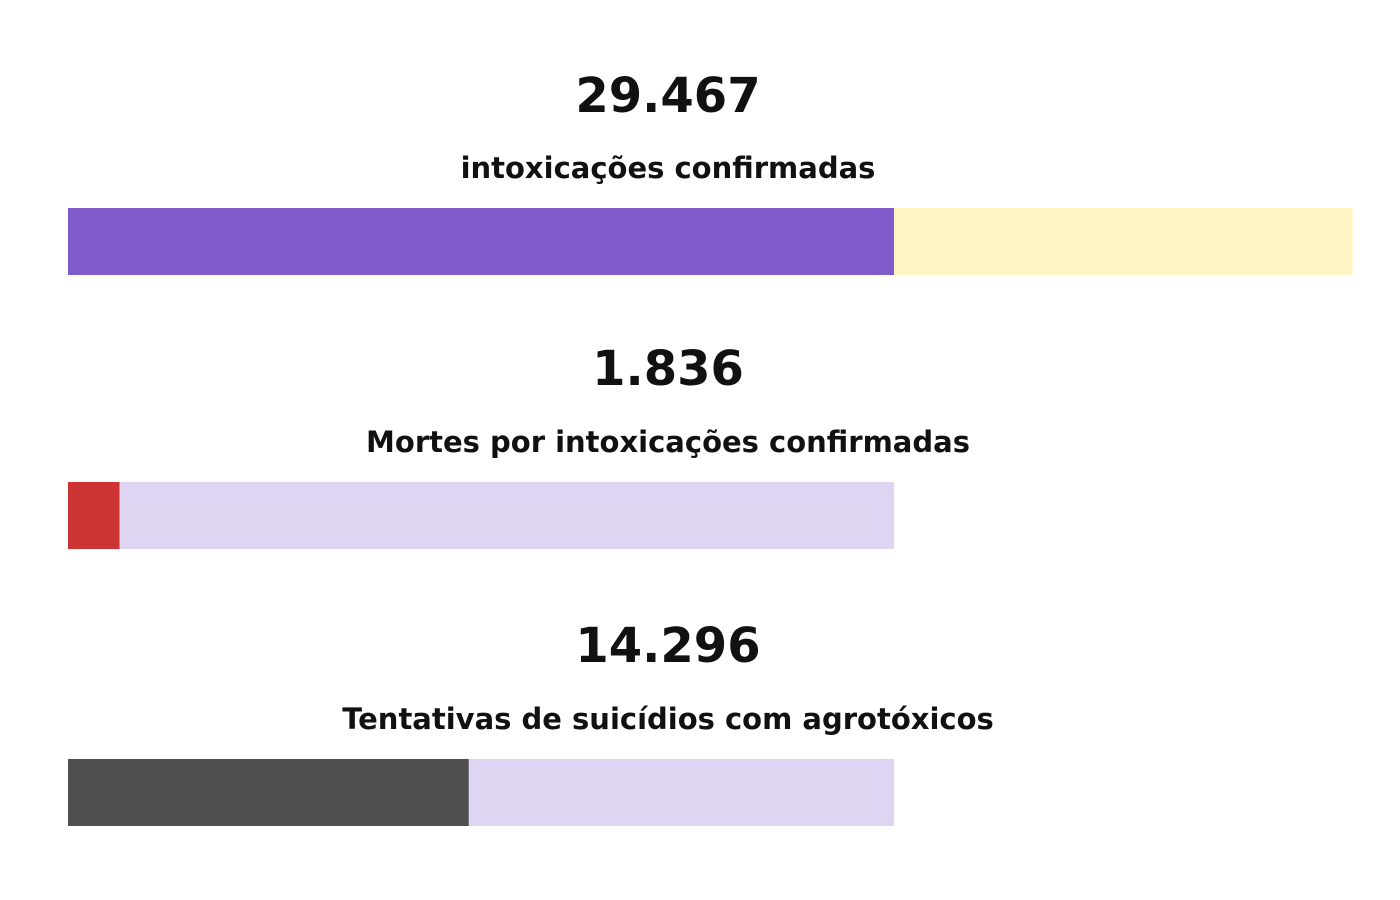  Describe the element at coordinates (481, 241) in the screenshot. I see `bar-fill-intoxications` at that location.